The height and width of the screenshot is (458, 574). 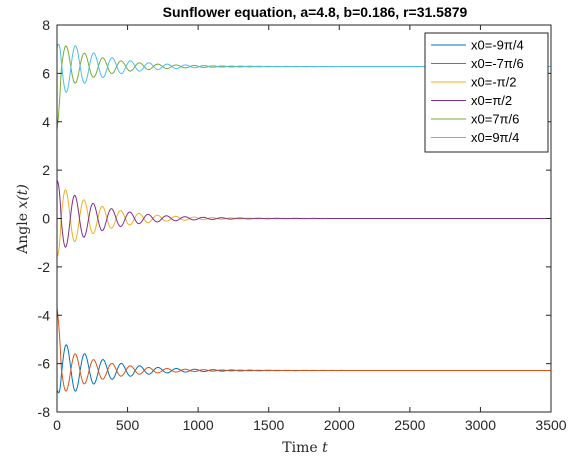 What do you see at coordinates (491, 100) in the screenshot?
I see `legend-entry: x0=π/2` at bounding box center [491, 100].